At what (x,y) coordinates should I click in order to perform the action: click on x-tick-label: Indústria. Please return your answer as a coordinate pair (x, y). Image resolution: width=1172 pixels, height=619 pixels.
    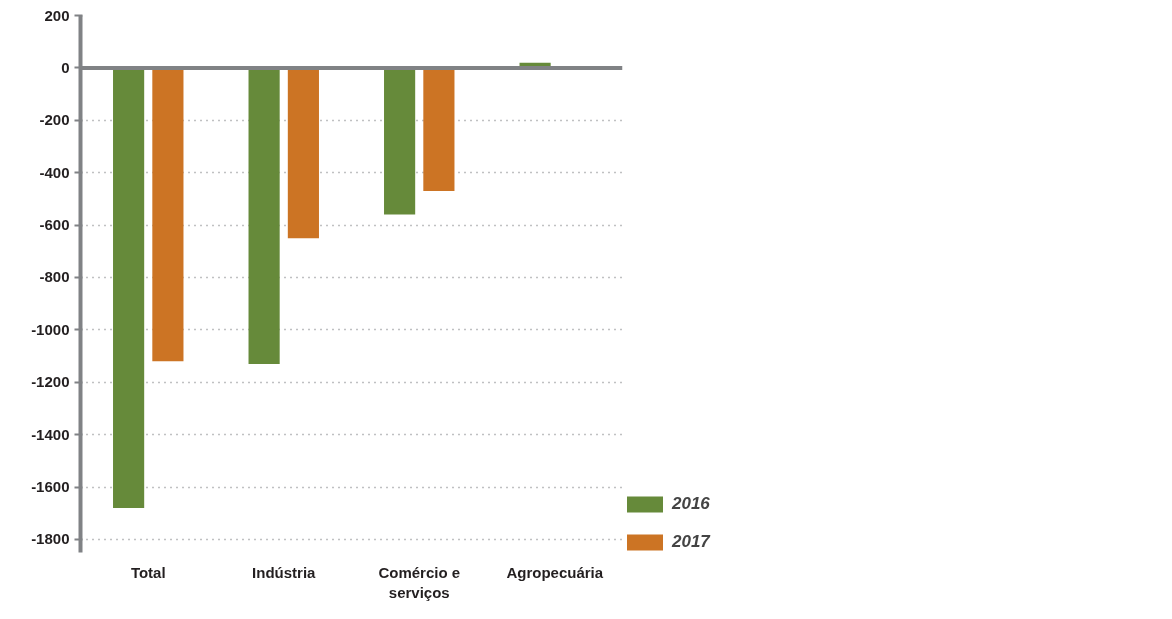
    Looking at the image, I should click on (284, 572).